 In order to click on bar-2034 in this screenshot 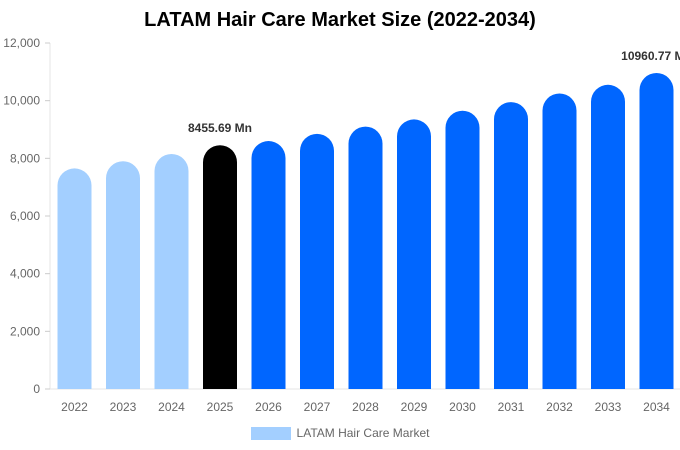, I will do `click(656, 230)`.